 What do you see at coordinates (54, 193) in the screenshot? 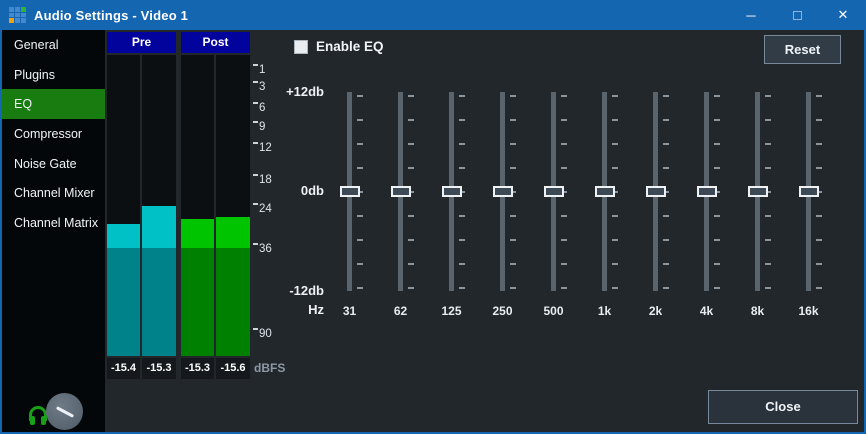
I see `sidebar-item-channel-mixer: Channel Mixer` at bounding box center [54, 193].